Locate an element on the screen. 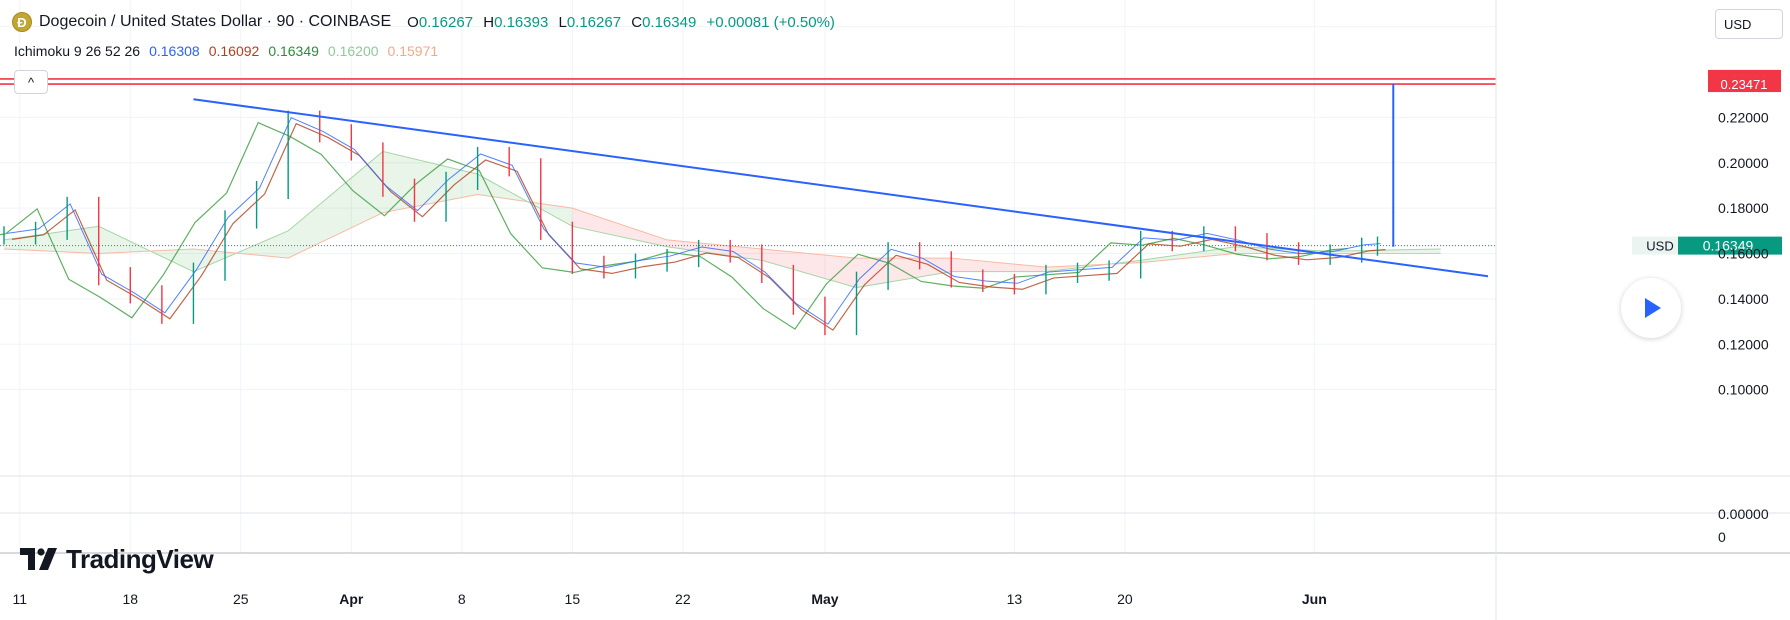  last-price-pair-tag is located at coordinates (1655, 245).